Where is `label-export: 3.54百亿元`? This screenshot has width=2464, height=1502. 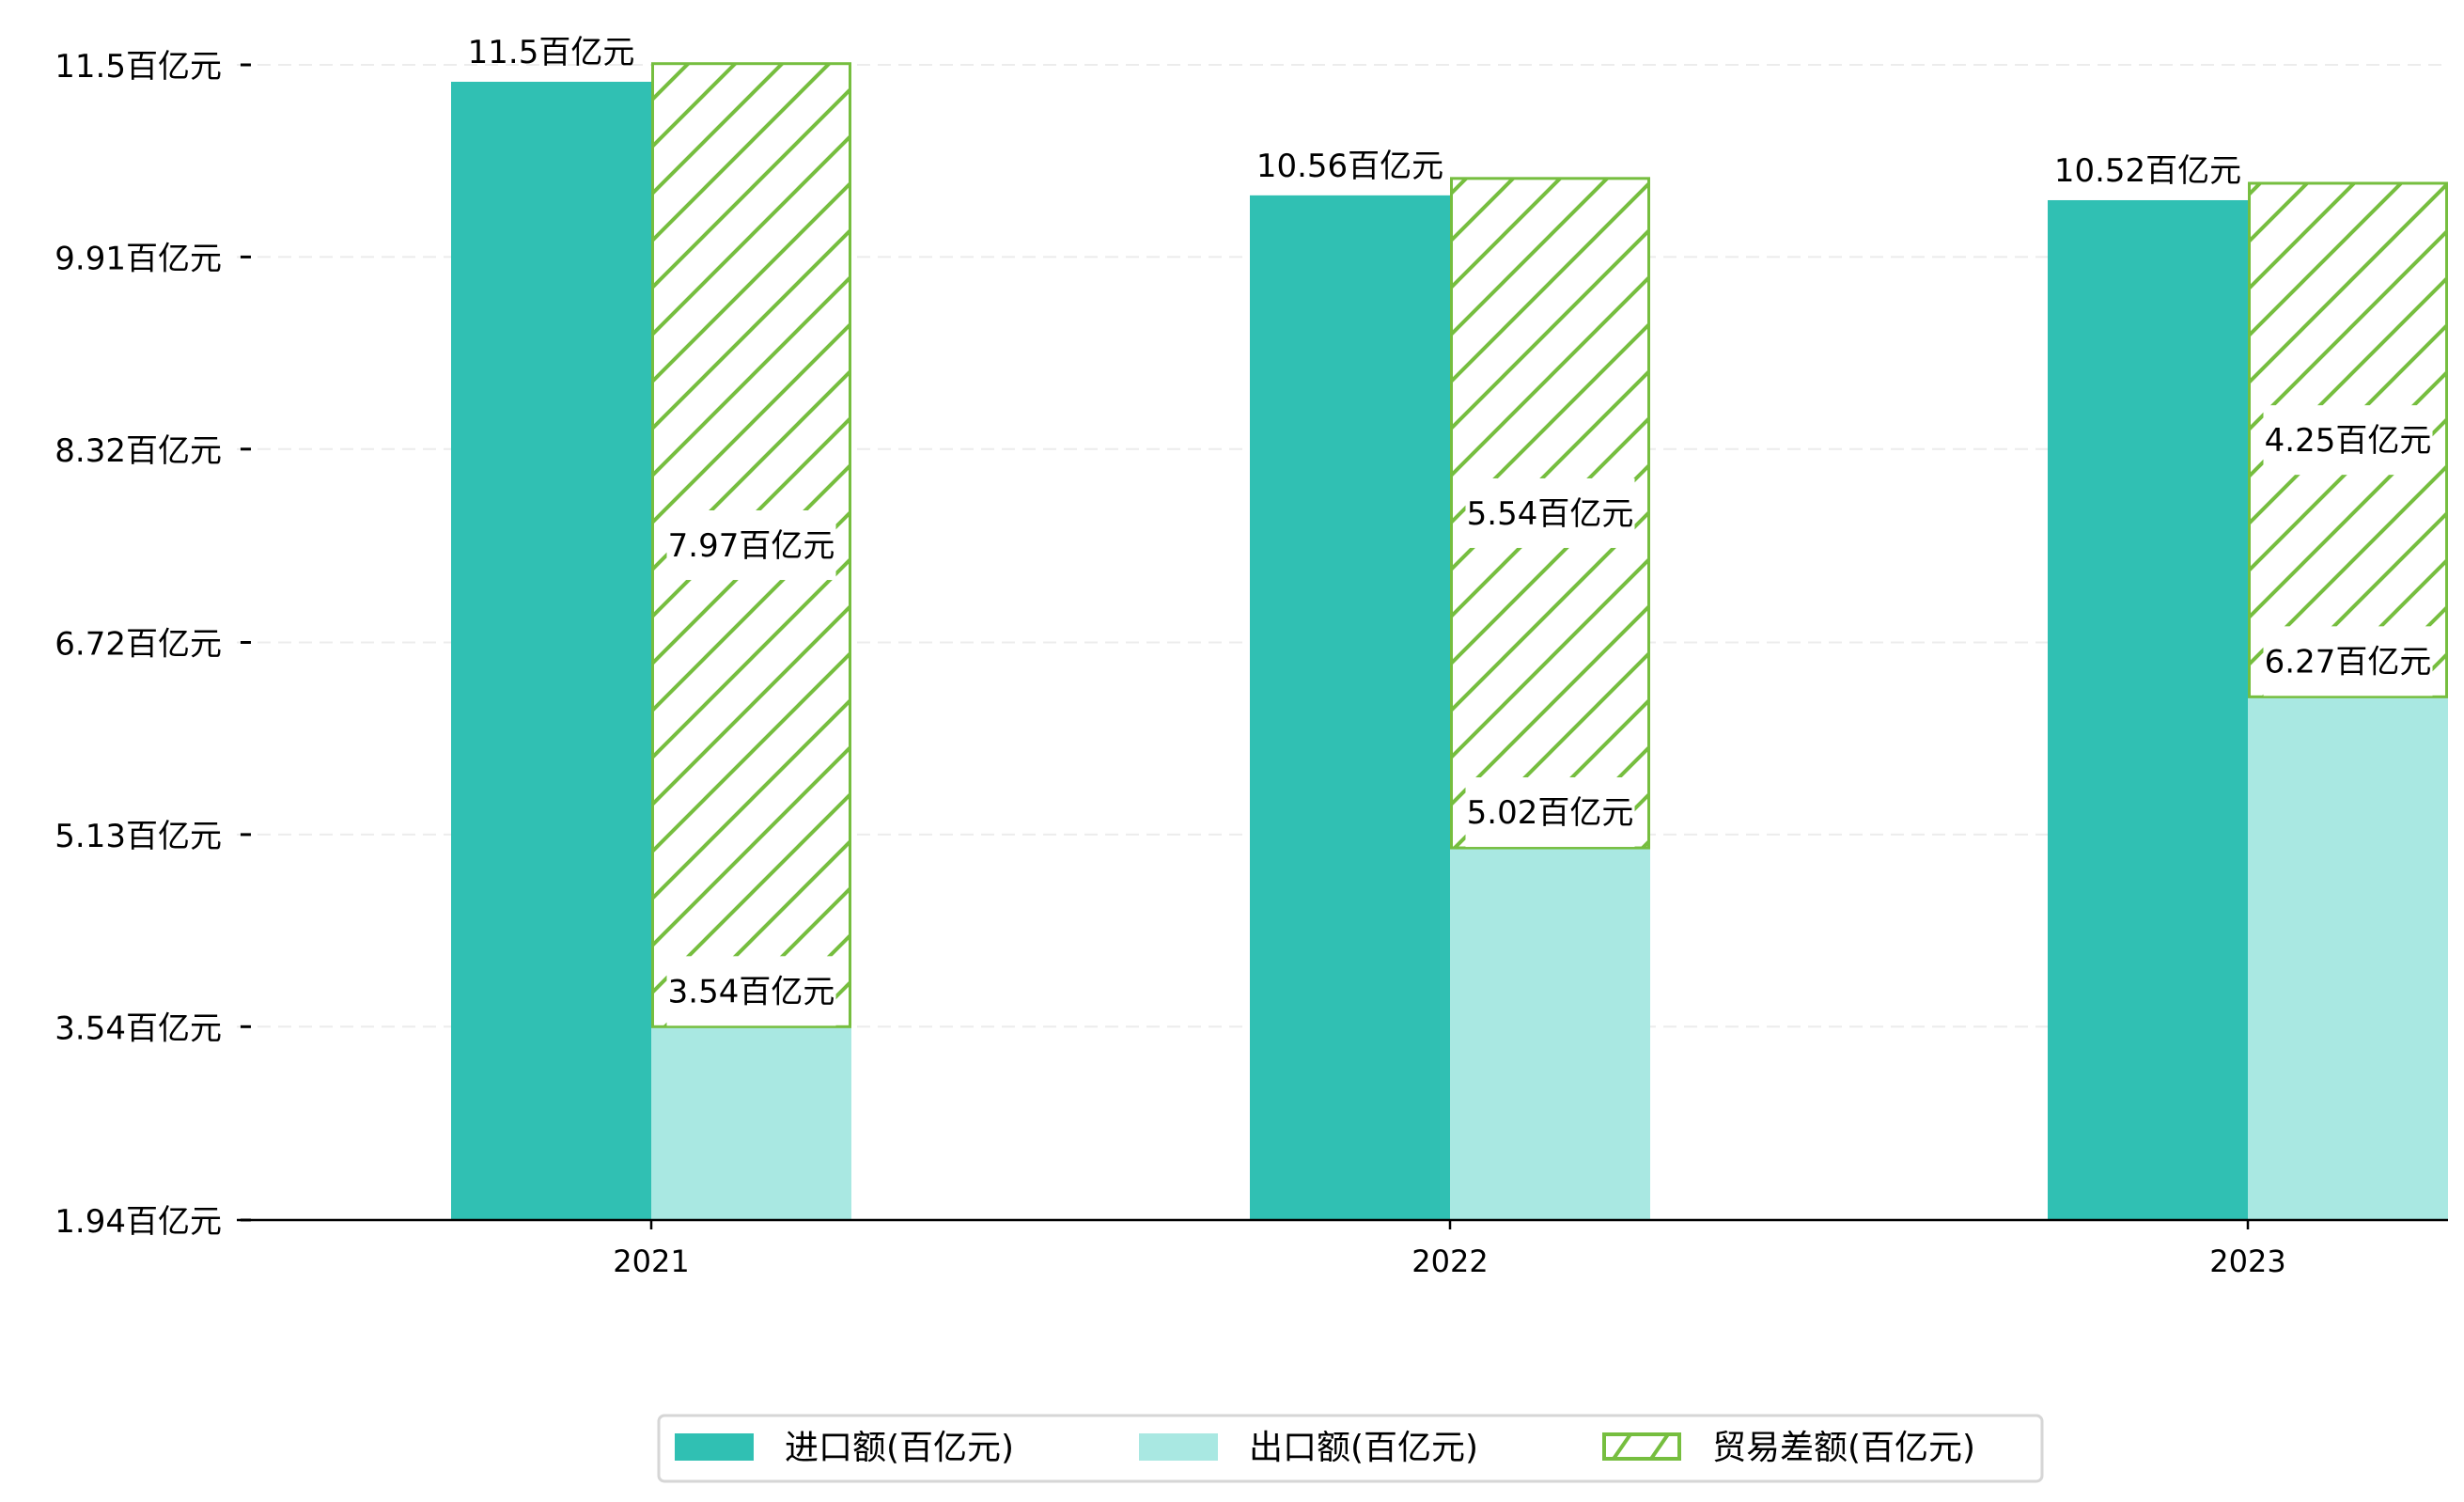
label-export: 3.54百亿元 is located at coordinates (751, 991).